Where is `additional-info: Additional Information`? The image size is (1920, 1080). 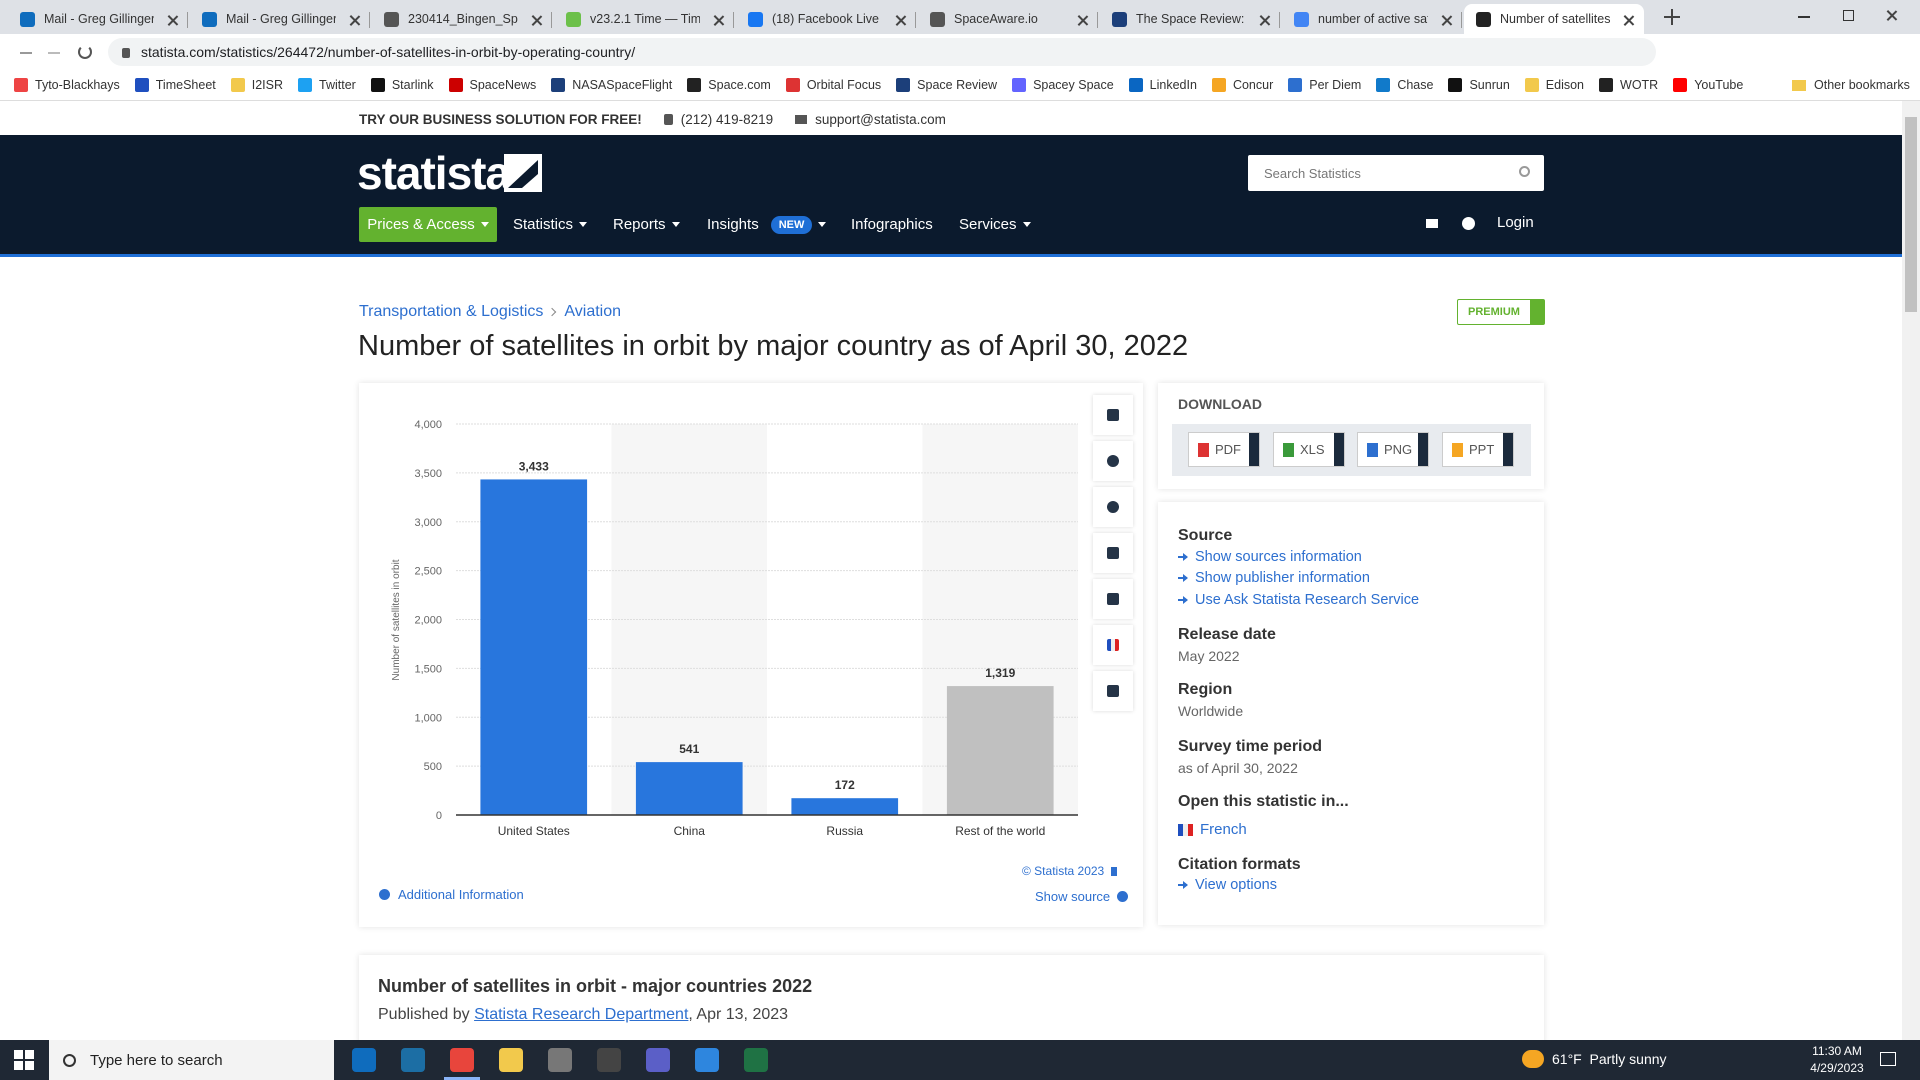 additional-info: Additional Information is located at coordinates (451, 894).